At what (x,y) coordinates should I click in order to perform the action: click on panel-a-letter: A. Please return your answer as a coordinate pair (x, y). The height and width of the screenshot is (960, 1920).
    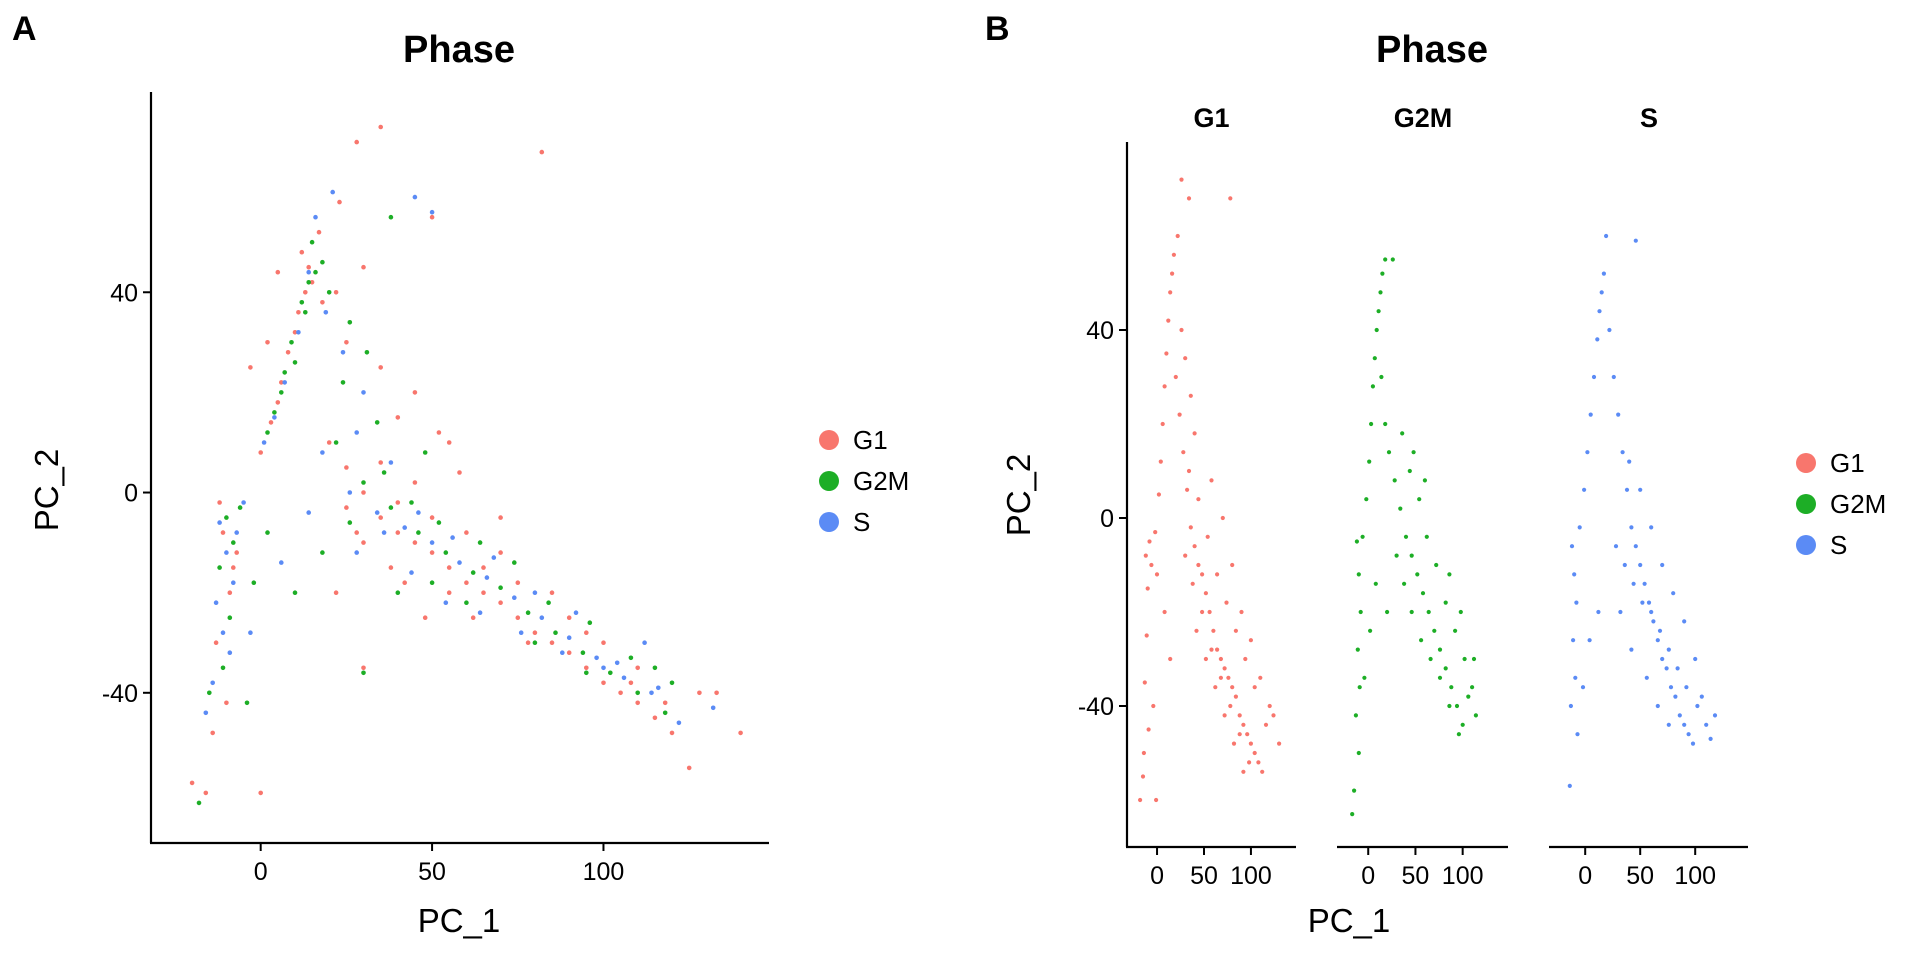
    Looking at the image, I should click on (24, 29).